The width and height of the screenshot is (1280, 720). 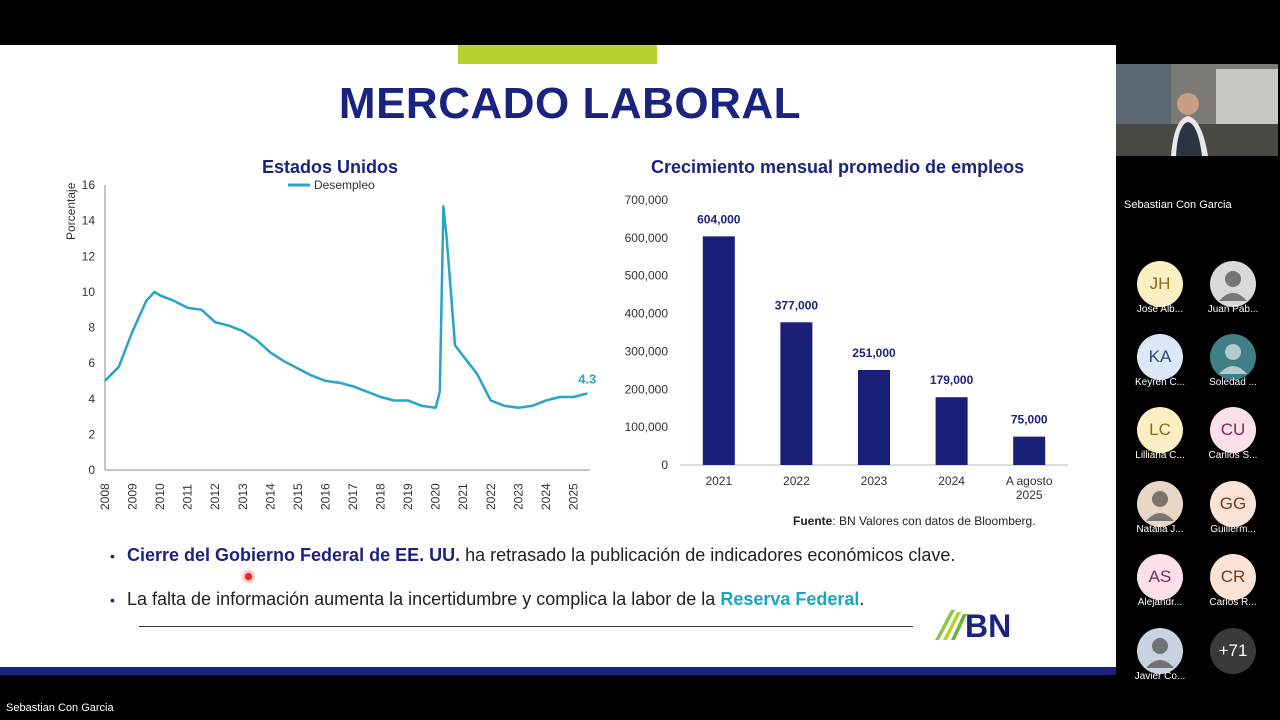 What do you see at coordinates (89, 256) in the screenshot?
I see `y-tick-label: 12` at bounding box center [89, 256].